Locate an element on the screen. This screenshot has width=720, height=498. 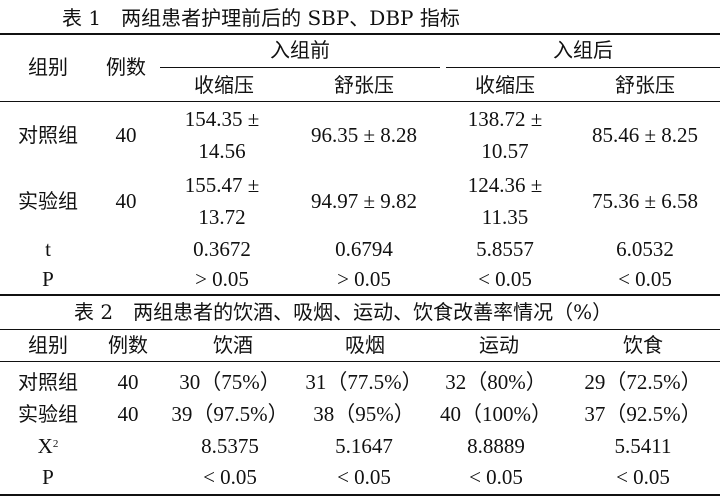
table1-cell-sbp-after: 124.36 ± 11.35 is located at coordinates (505, 201).